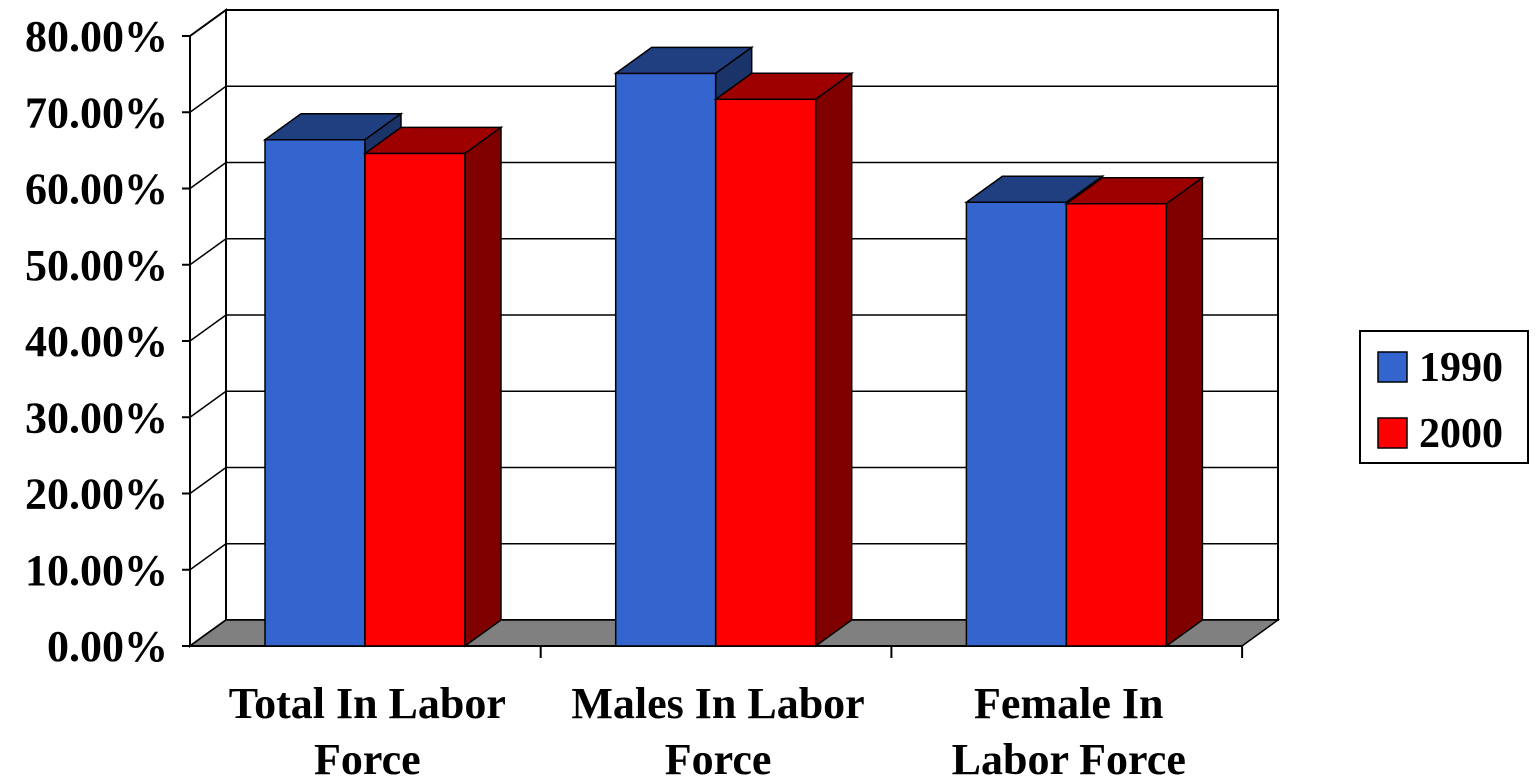 This screenshot has height=781, width=1536. Describe the element at coordinates (96, 570) in the screenshot. I see `y-tick-label: 10.00%` at that location.